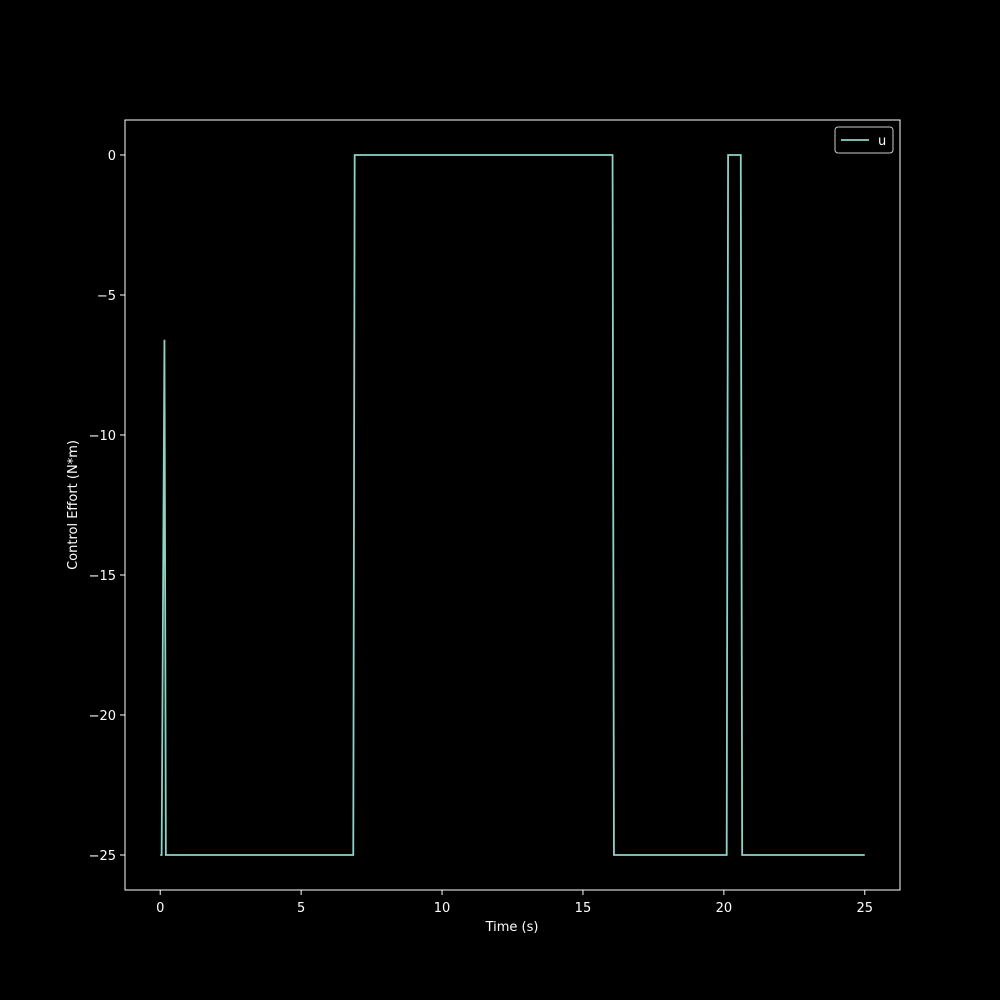 The image size is (1000, 1000). I want to click on x-tick-label: 20, so click(724, 908).